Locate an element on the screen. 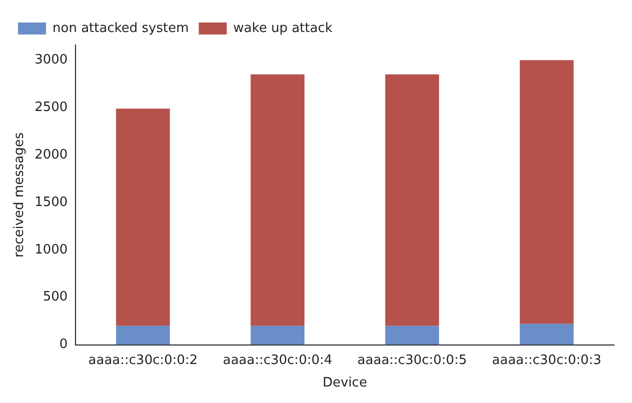 Image resolution: width=632 pixels, height=403 pixels. x-axis-title: Device is located at coordinates (345, 383).